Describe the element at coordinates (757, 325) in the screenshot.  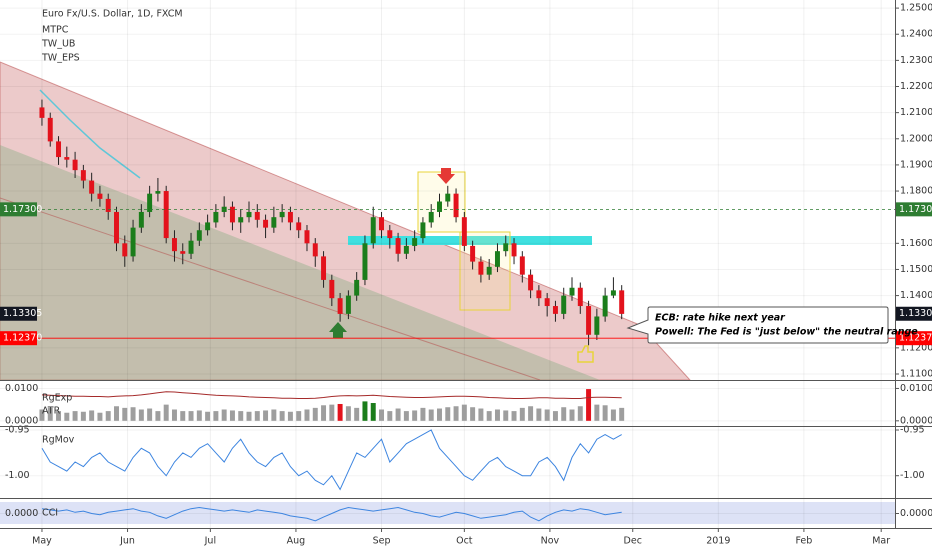
I see `annotation-box` at that location.